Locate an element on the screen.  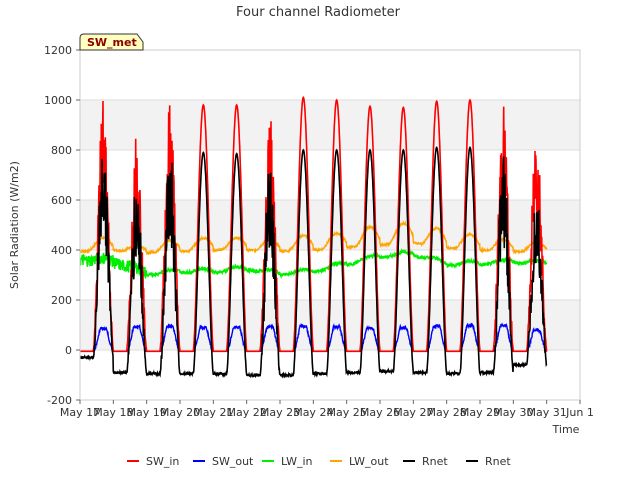
y-tick-label: 200 is located at coordinates (61, 300).